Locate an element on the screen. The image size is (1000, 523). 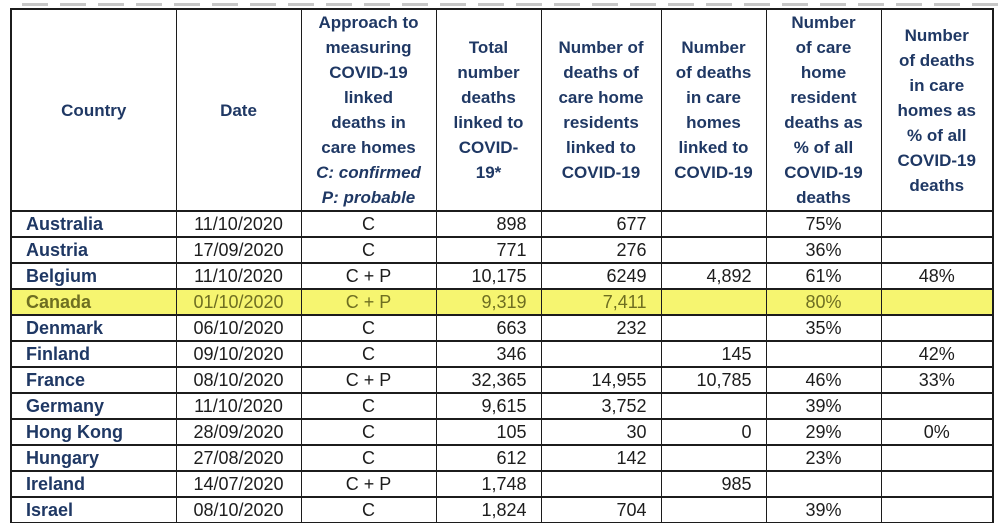
table-row: Austria 17/09/2020 C 771 276 36% is located at coordinates (502, 250).